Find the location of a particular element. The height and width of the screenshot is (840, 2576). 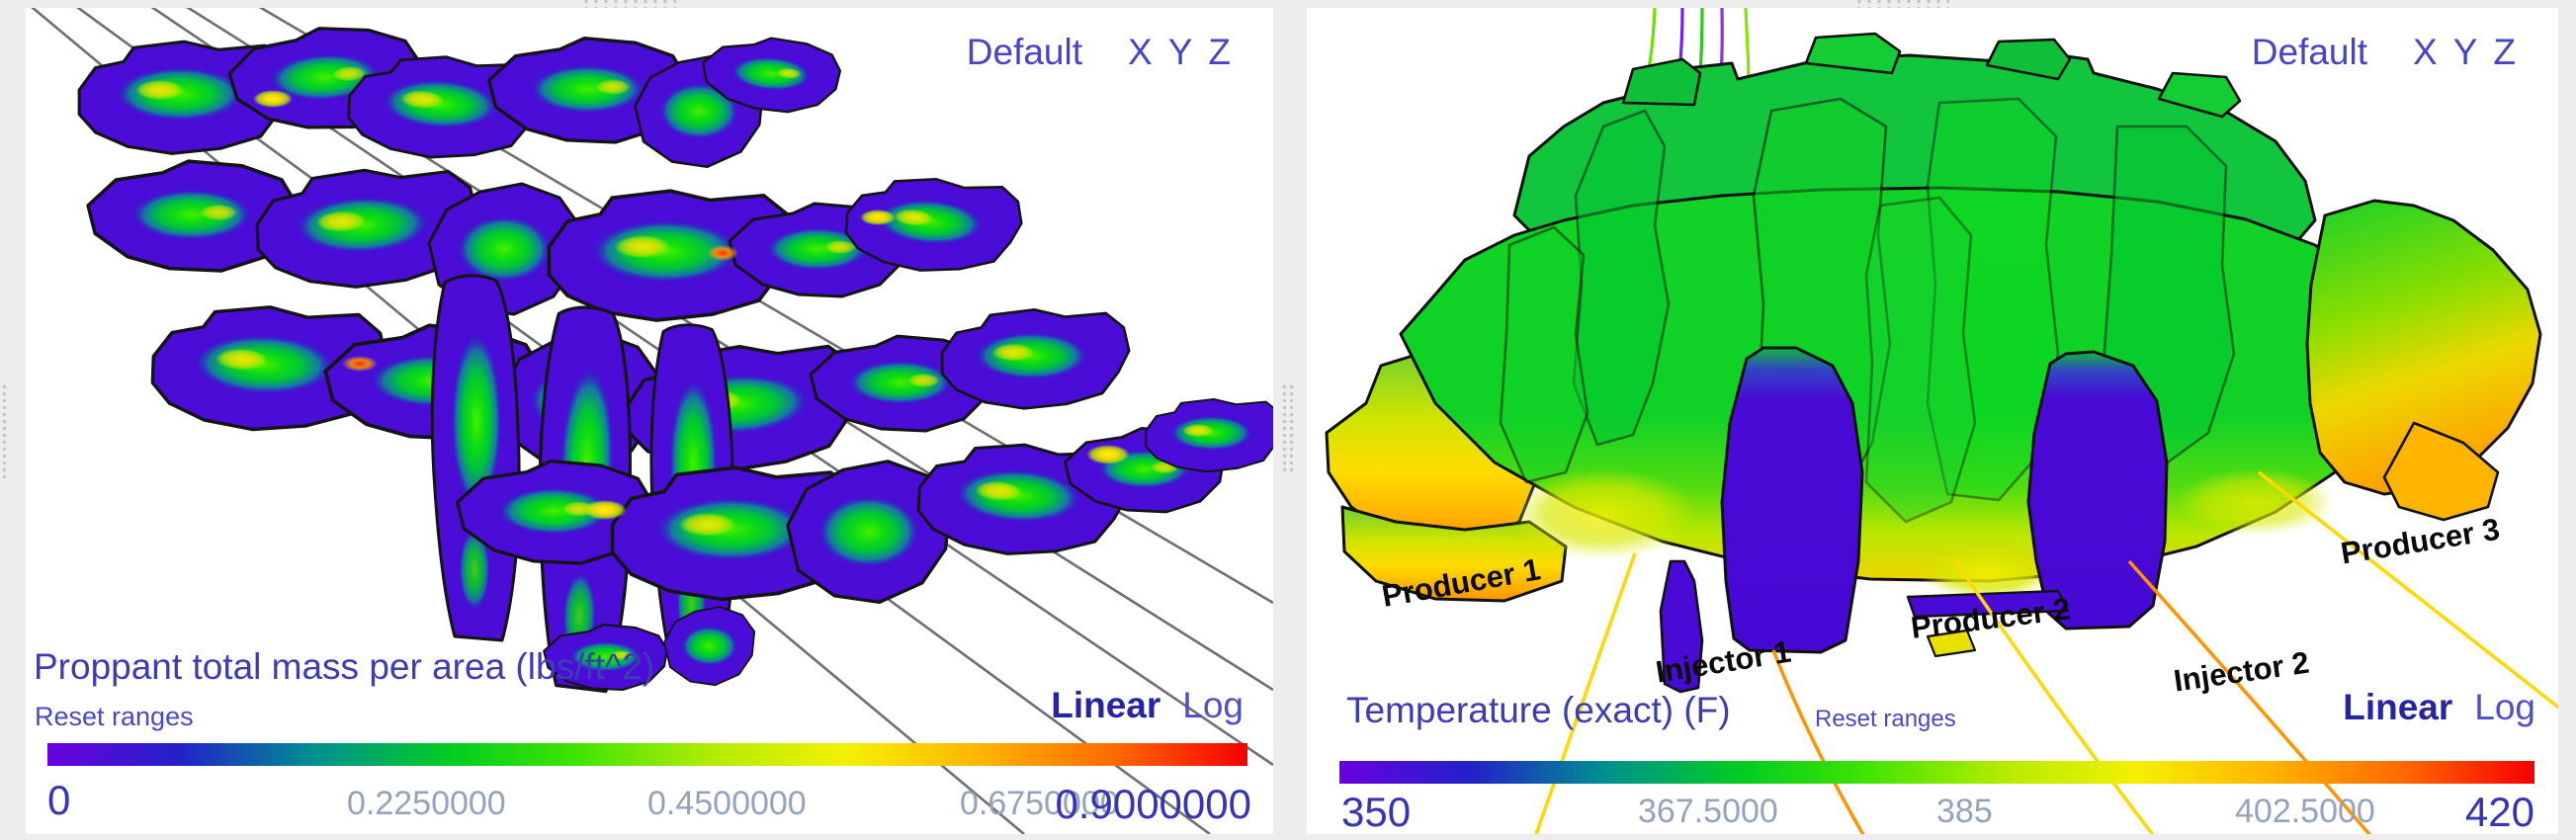

colorbar-tick: 385 is located at coordinates (1964, 811).